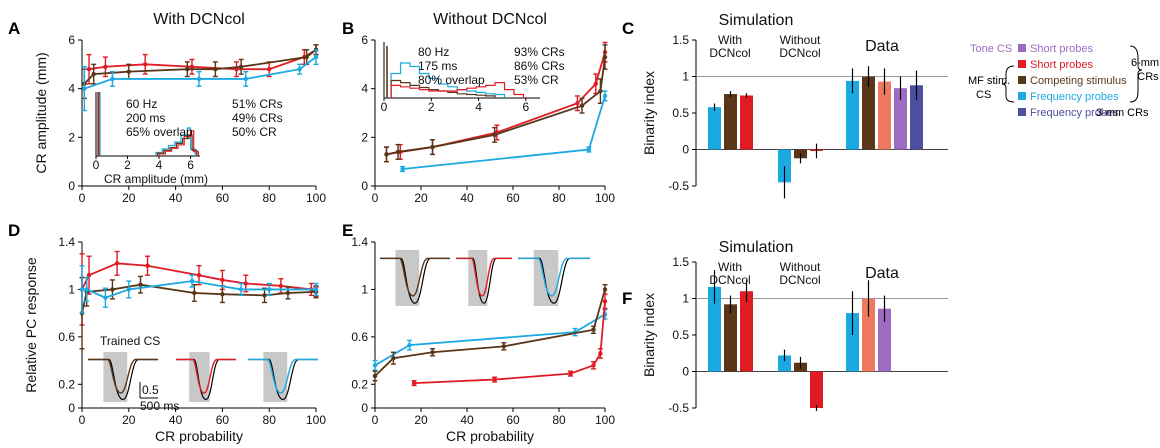  What do you see at coordinates (1122, 113) in the screenshot?
I see `legend-3mm: 3-mm CRs` at bounding box center [1122, 113].